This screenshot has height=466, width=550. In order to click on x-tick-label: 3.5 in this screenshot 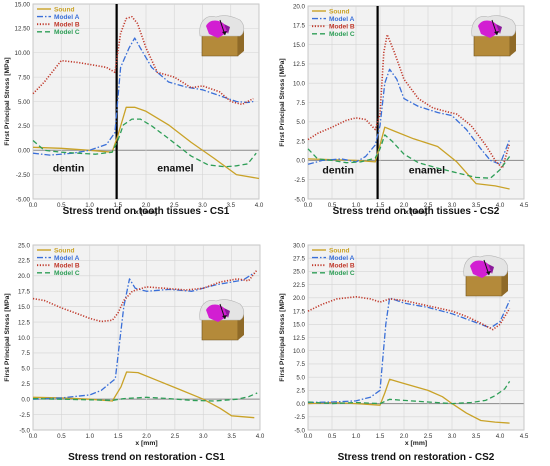, I will do `click(476, 205)`.